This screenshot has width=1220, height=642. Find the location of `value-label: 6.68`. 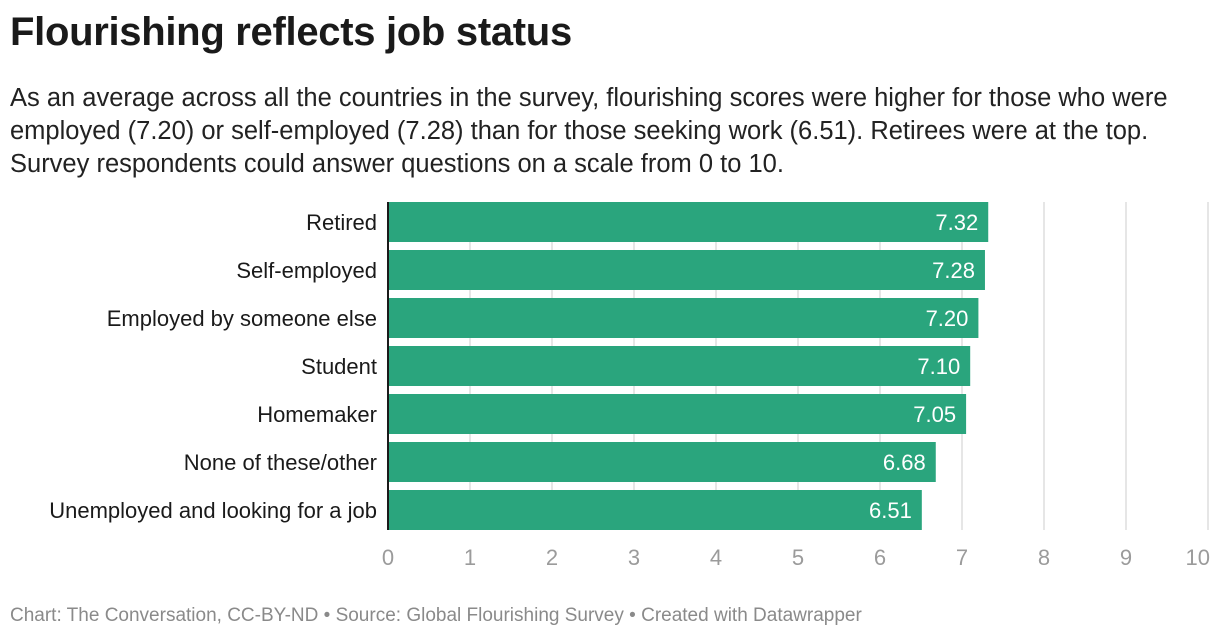

value-label: 6.68 is located at coordinates (904, 462).